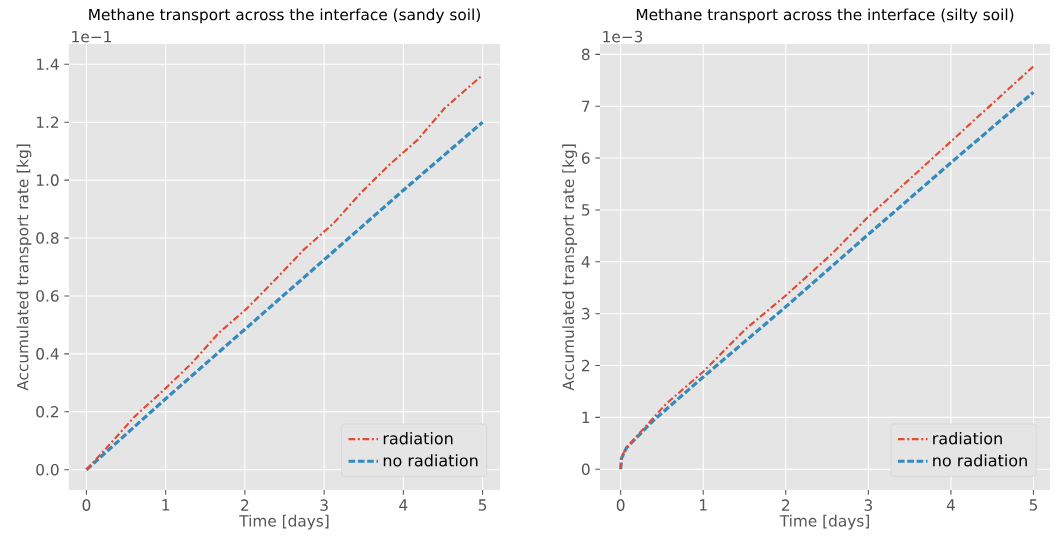 This screenshot has width=1061, height=538. Describe the element at coordinates (47, 354) in the screenshot. I see `y-tick-label: 0.4` at that location.